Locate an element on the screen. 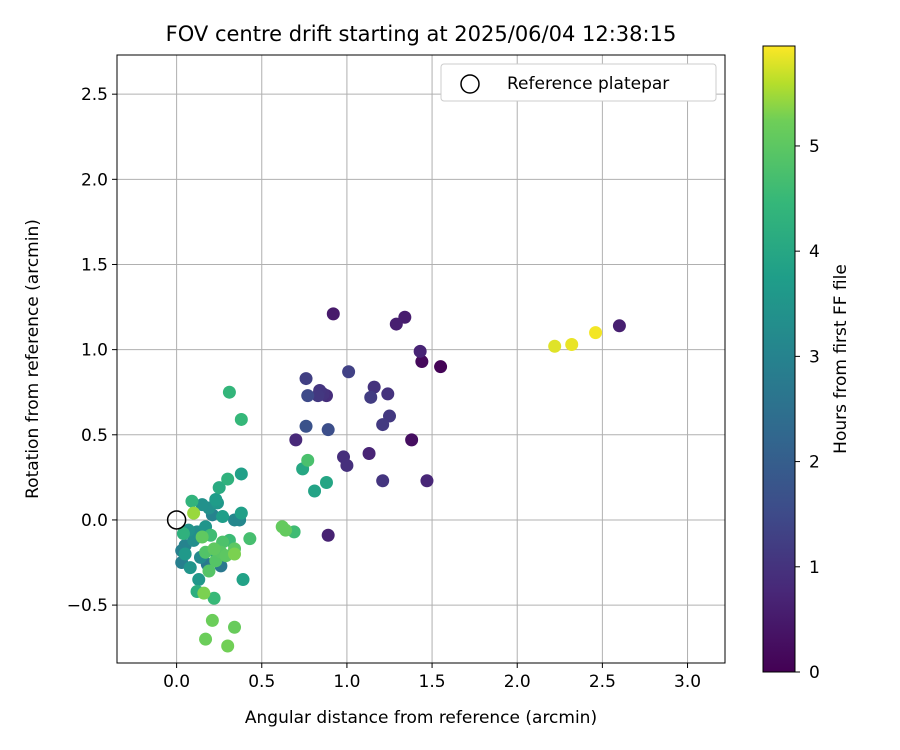  y-tick-label: 2.5 is located at coordinates (94, 95).